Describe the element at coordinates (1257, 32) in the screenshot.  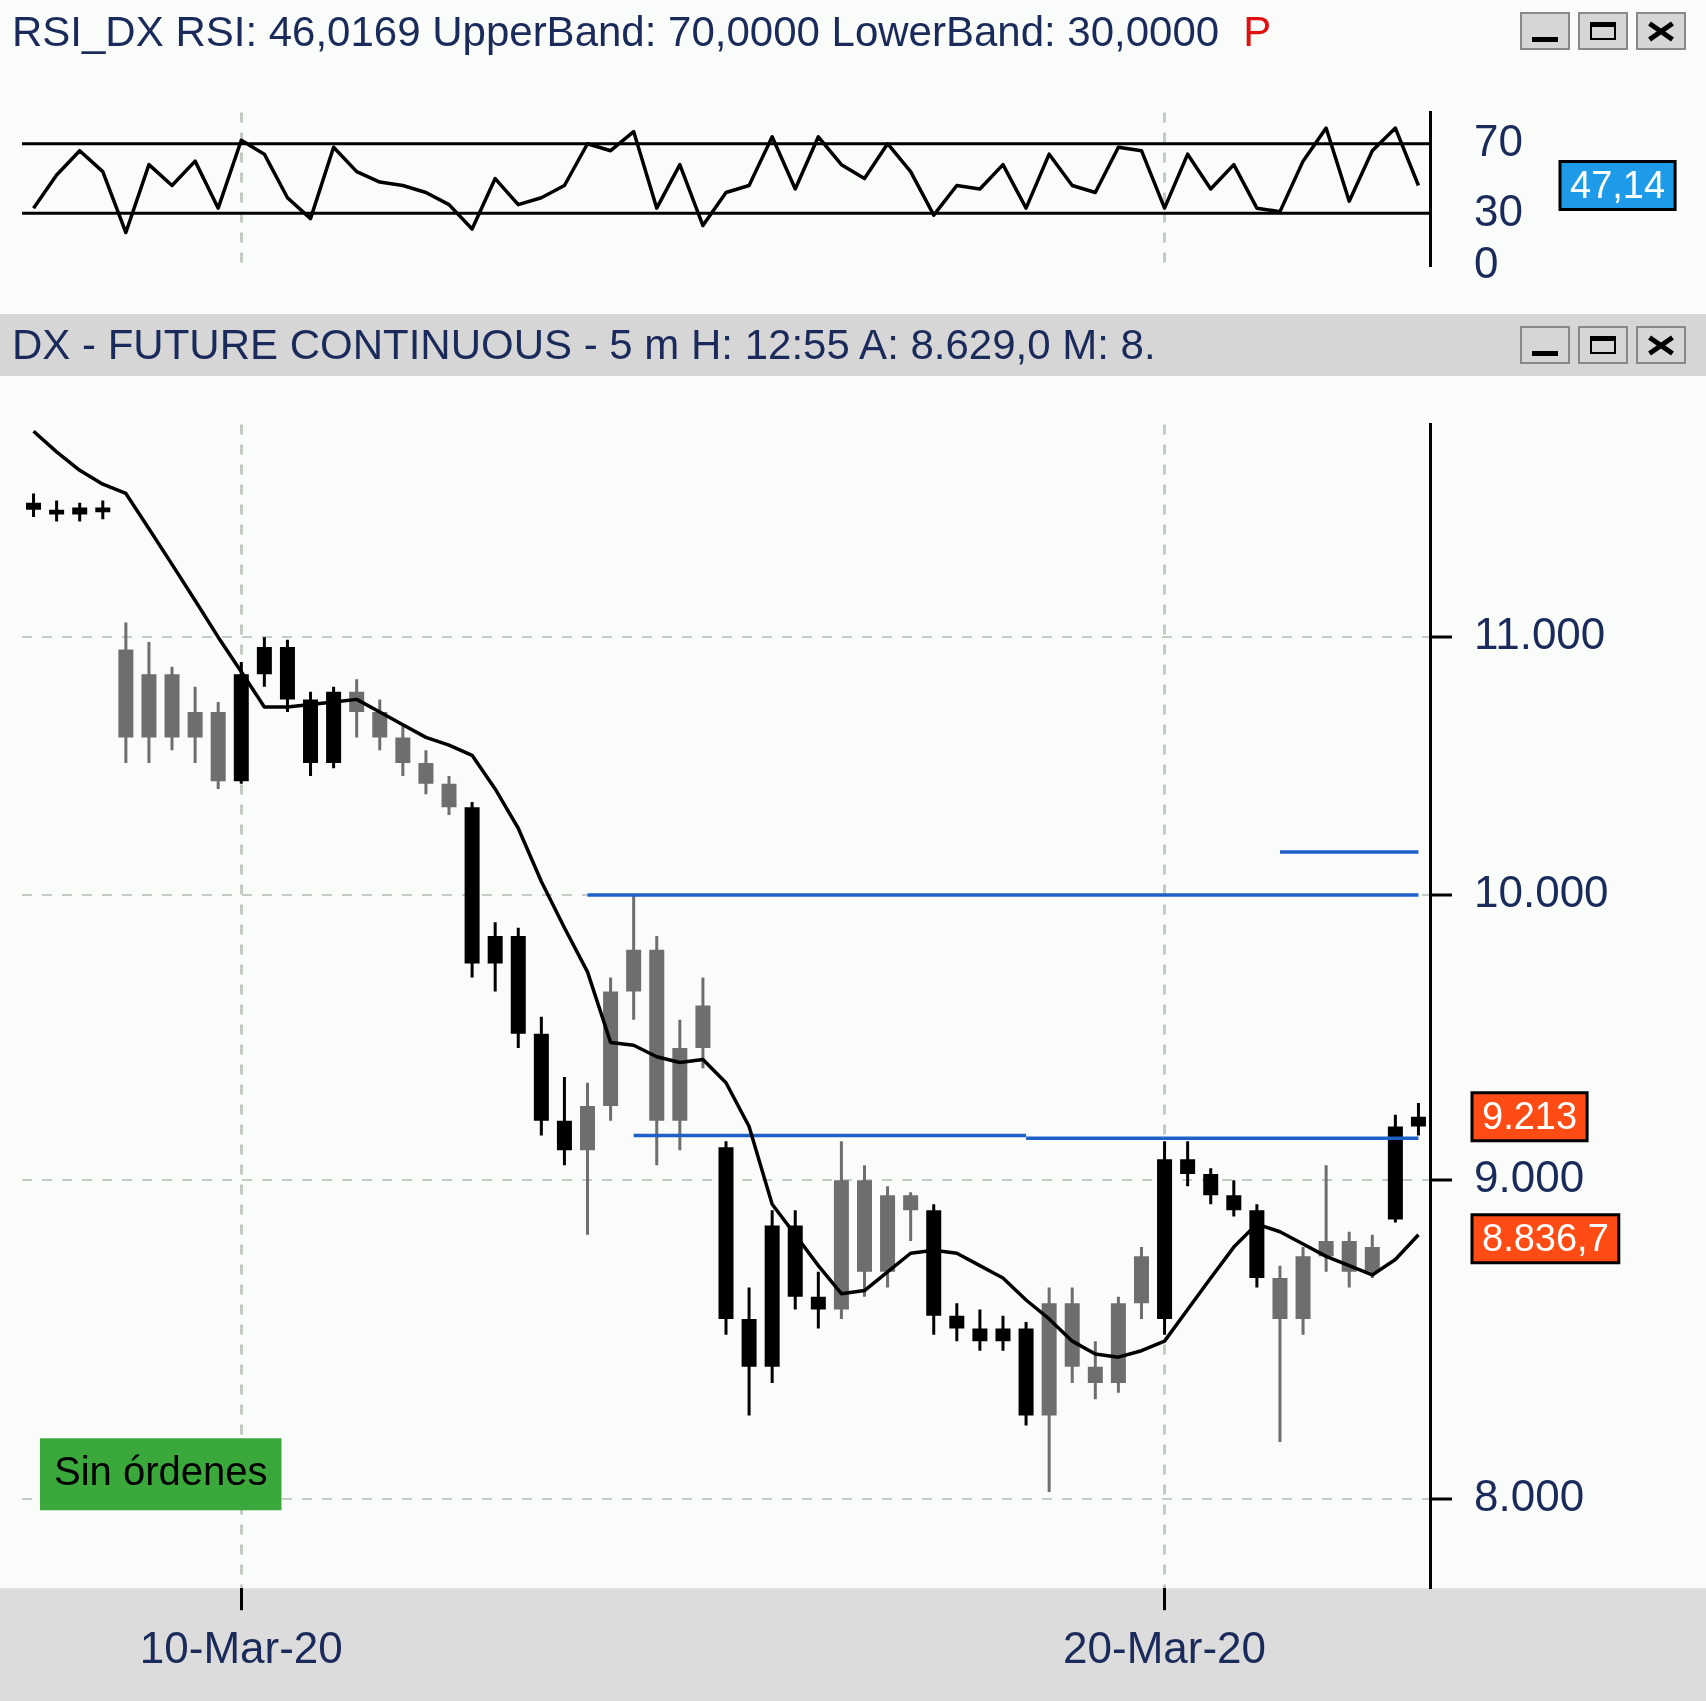
I see `chart-subtitle: P` at that location.